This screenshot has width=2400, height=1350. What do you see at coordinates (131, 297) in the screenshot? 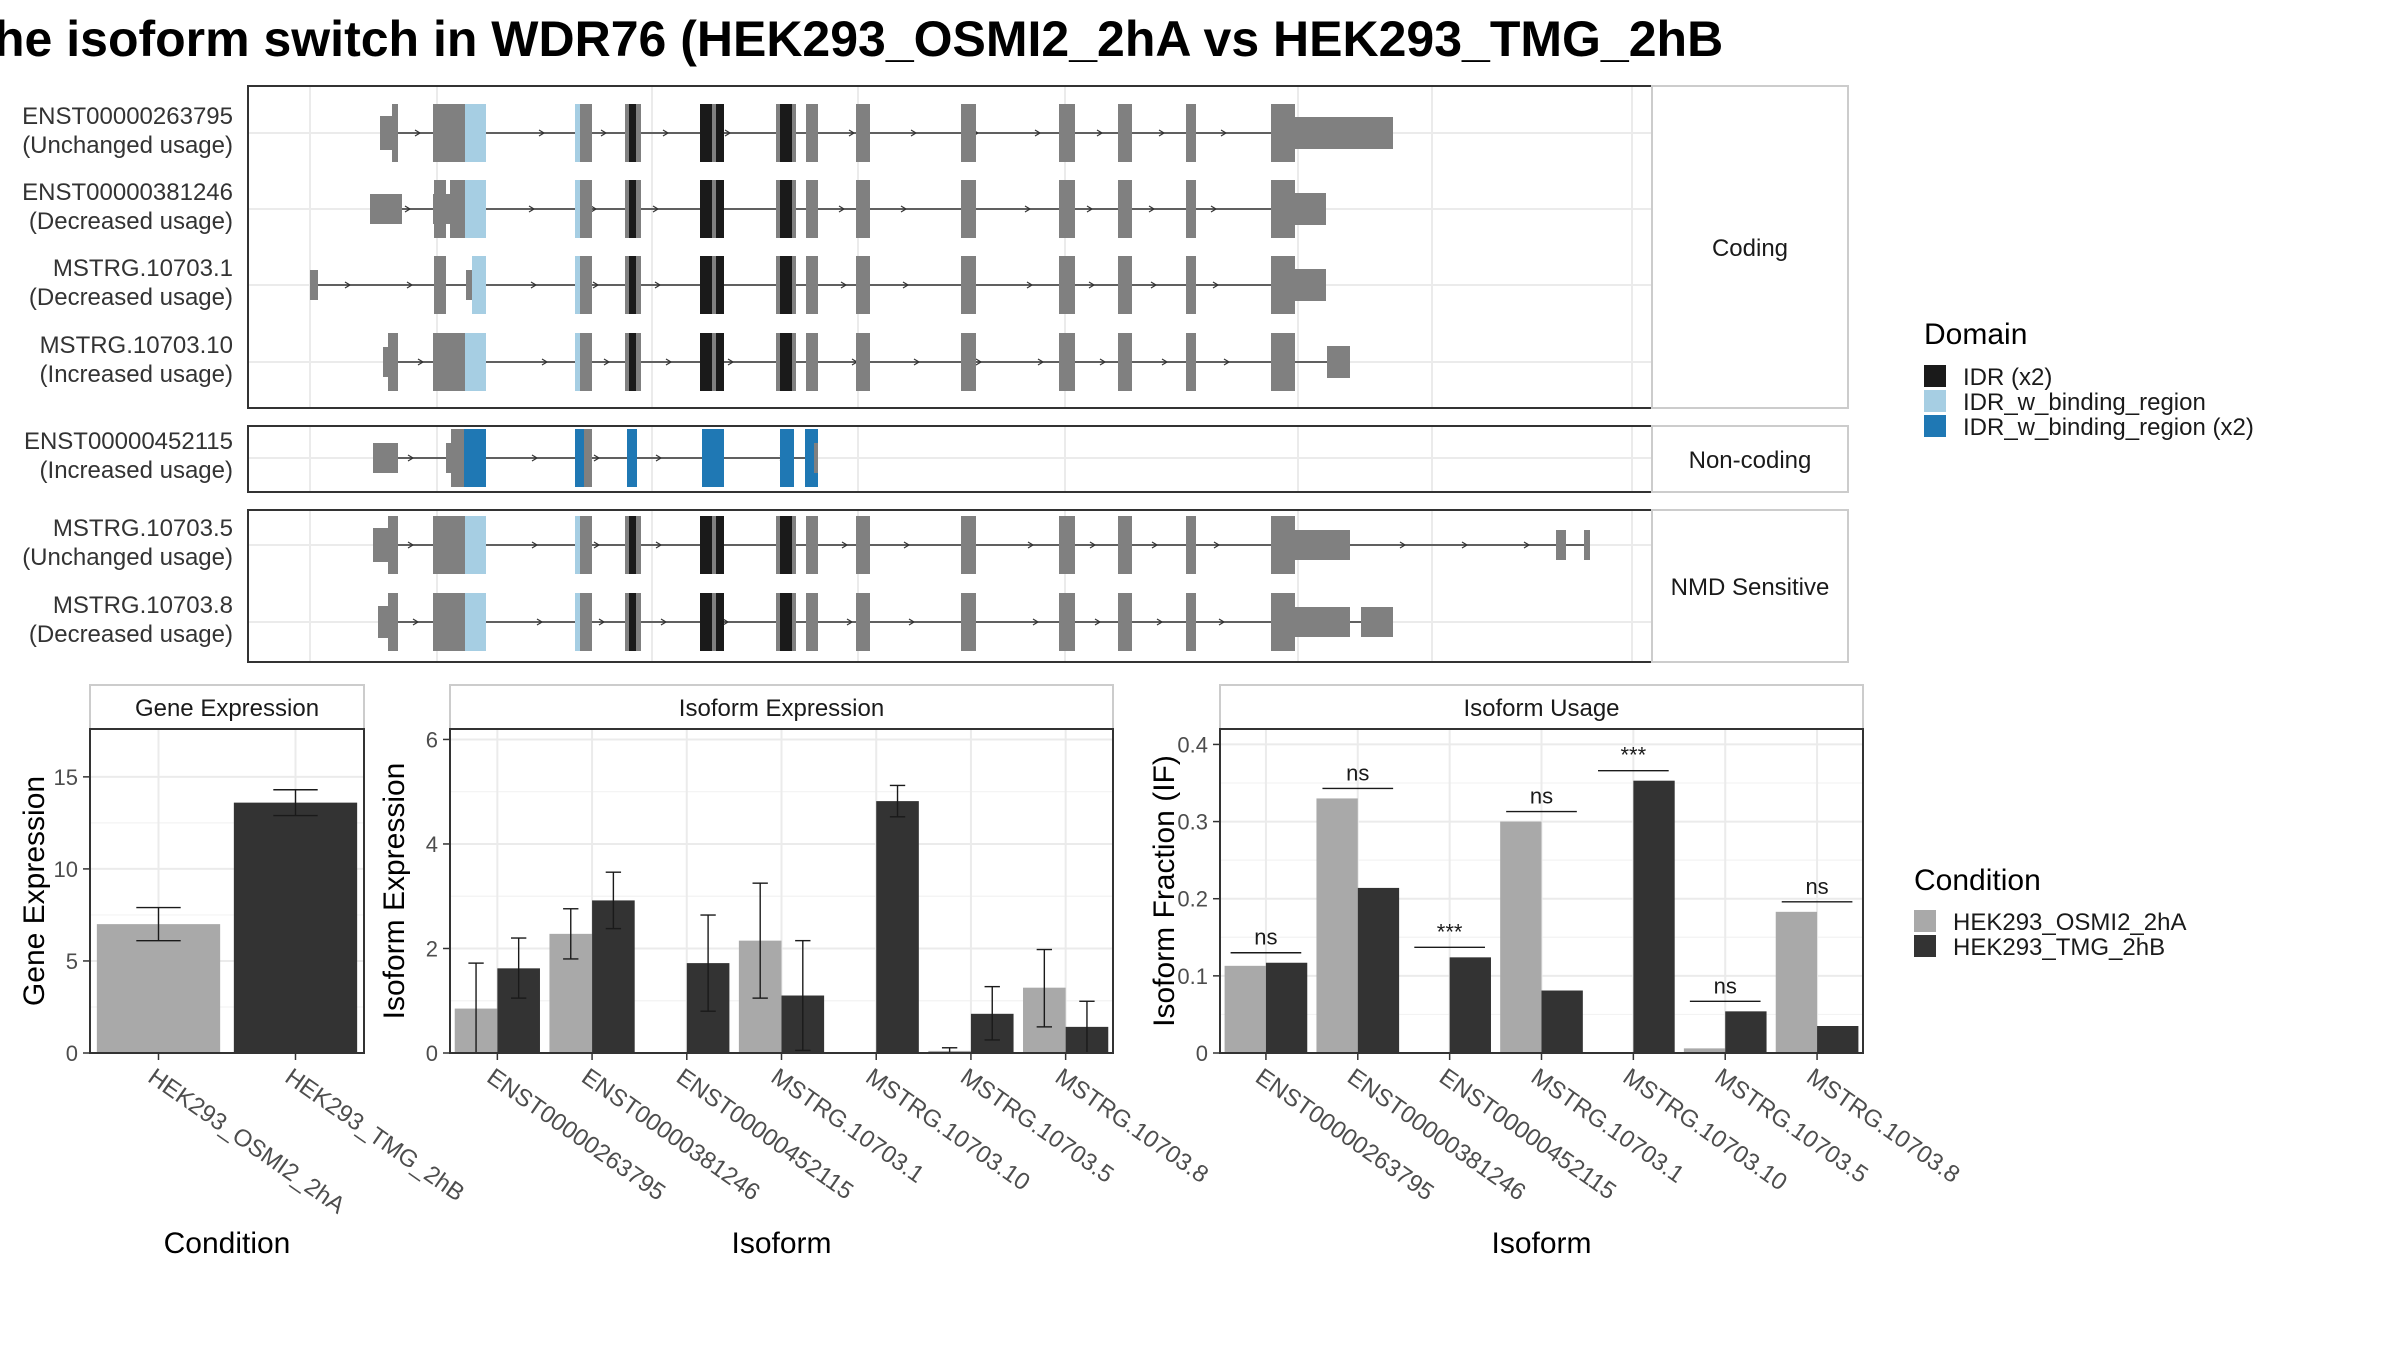
I see `transcript-usage-label: (Decreased usage)` at bounding box center [131, 297].